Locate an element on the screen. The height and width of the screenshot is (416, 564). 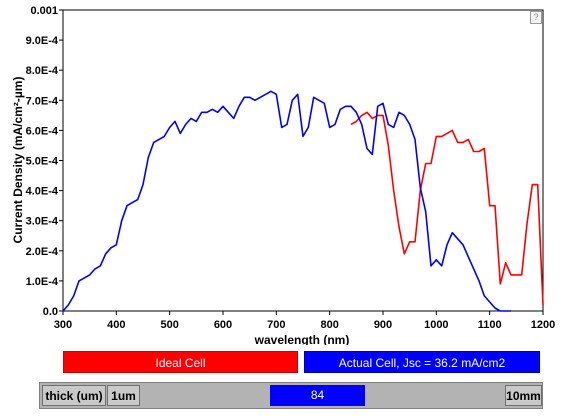
x-tick-label: 600 is located at coordinates (223, 325).